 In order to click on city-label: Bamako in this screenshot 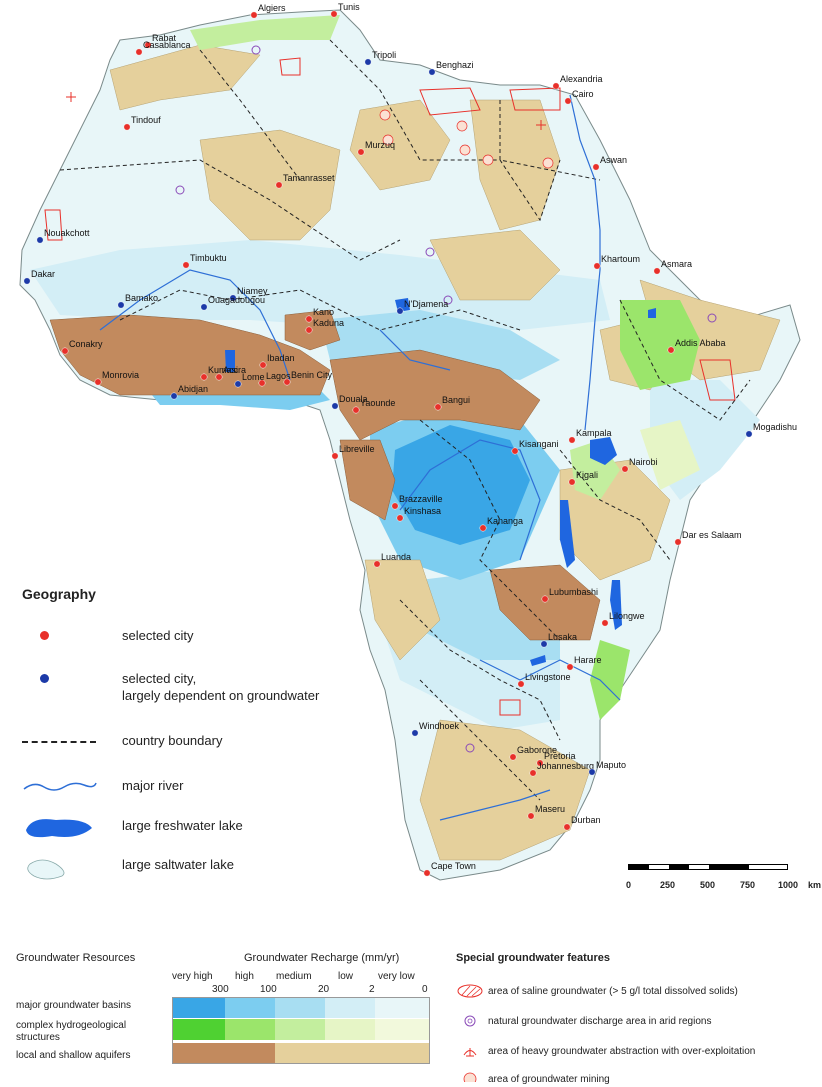, I will do `click(141, 298)`.